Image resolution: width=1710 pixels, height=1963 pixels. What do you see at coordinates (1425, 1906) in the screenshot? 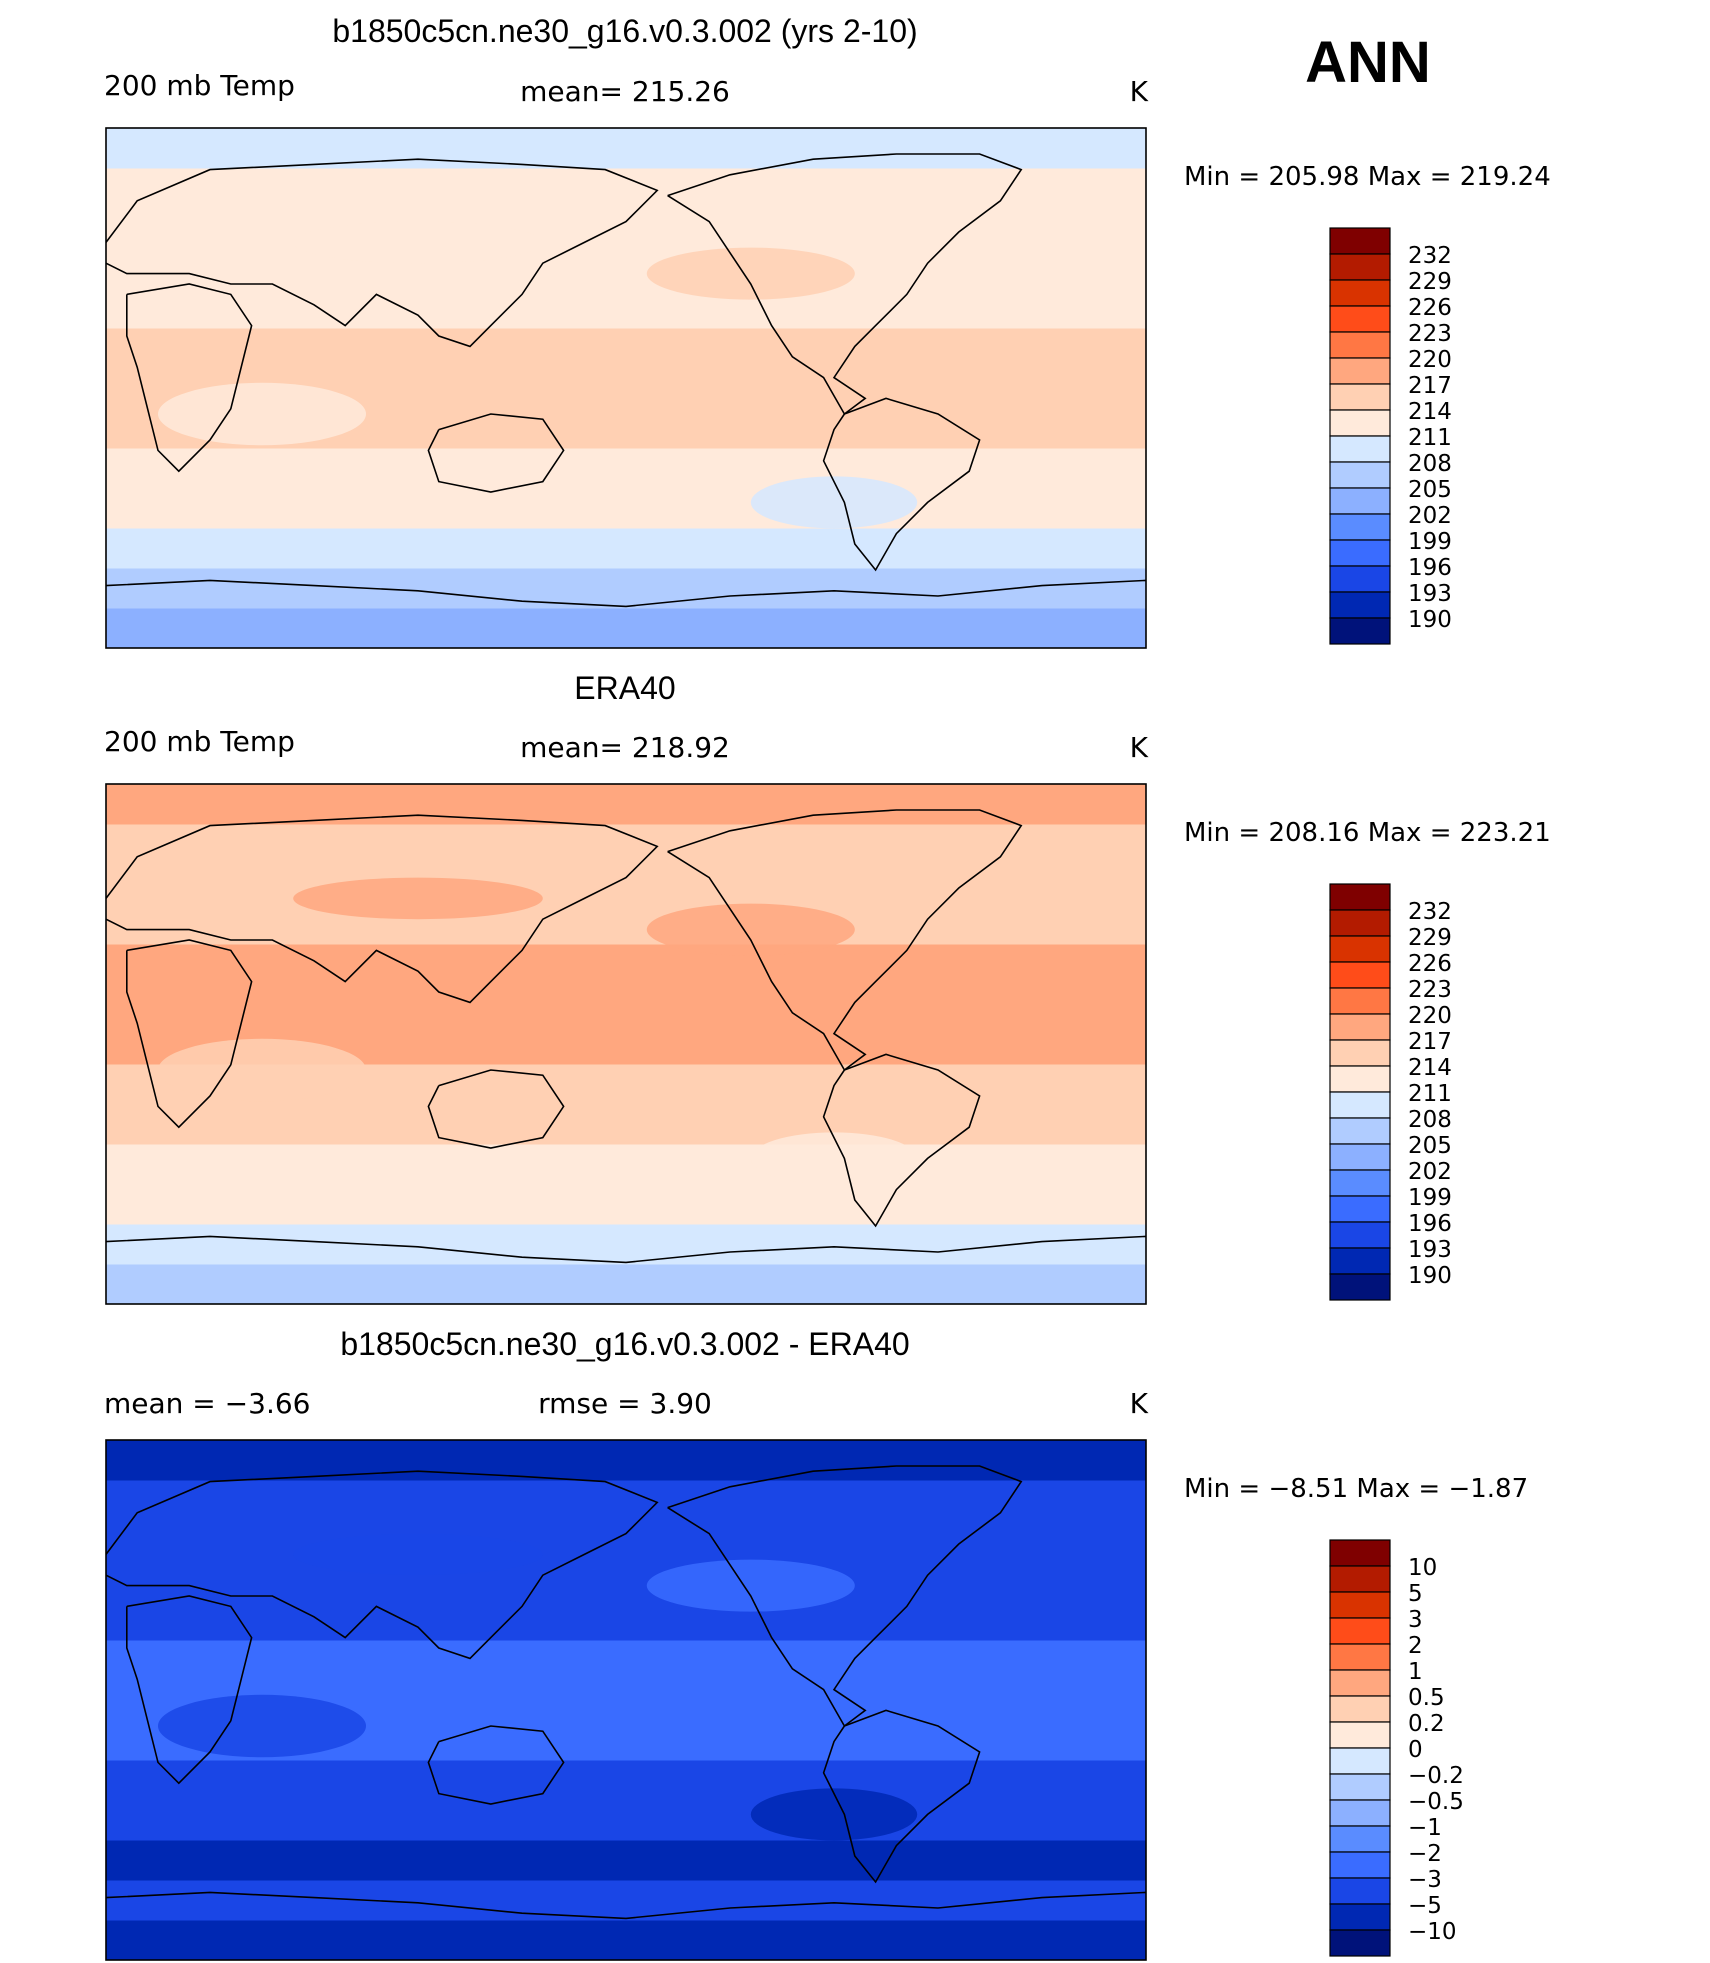
I see `colorbar-tick-label: −5` at bounding box center [1425, 1906].